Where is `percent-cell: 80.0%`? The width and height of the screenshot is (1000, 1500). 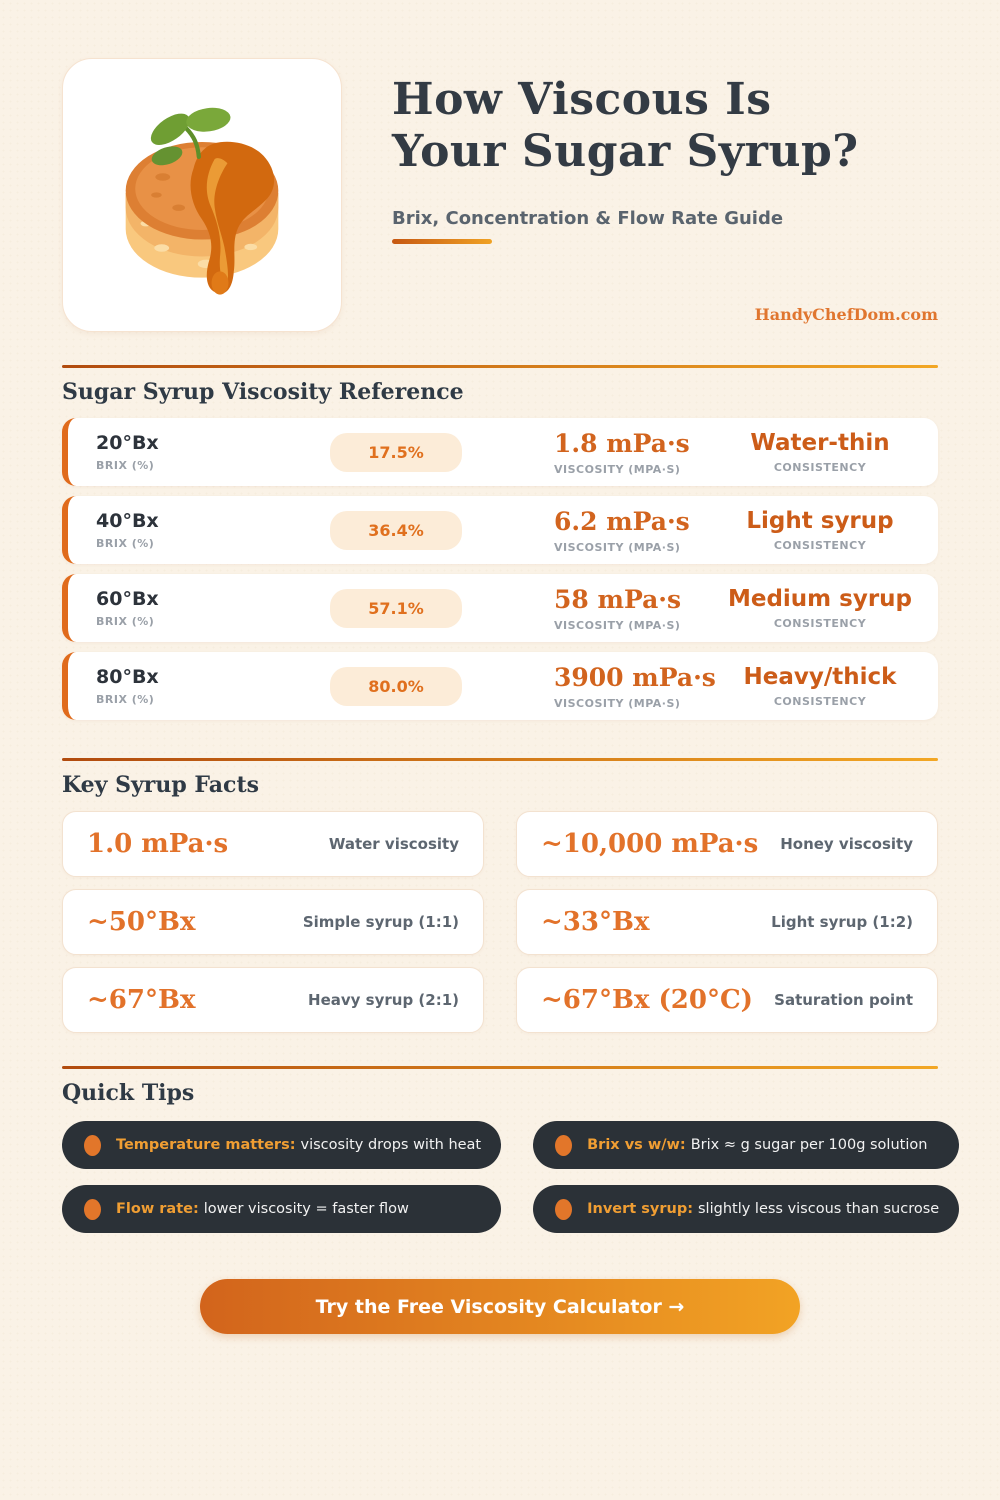
percent-cell: 80.0% is located at coordinates (396, 686).